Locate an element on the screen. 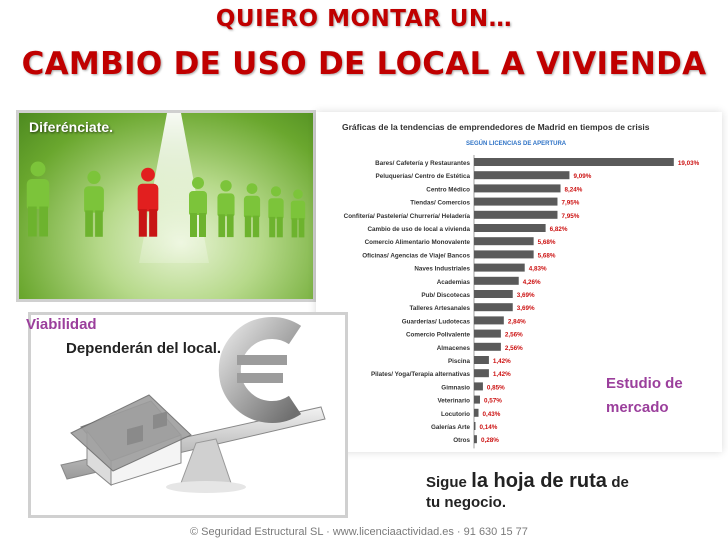 This screenshot has height=546, width=728. value-label: 4,83% is located at coordinates (538, 269).